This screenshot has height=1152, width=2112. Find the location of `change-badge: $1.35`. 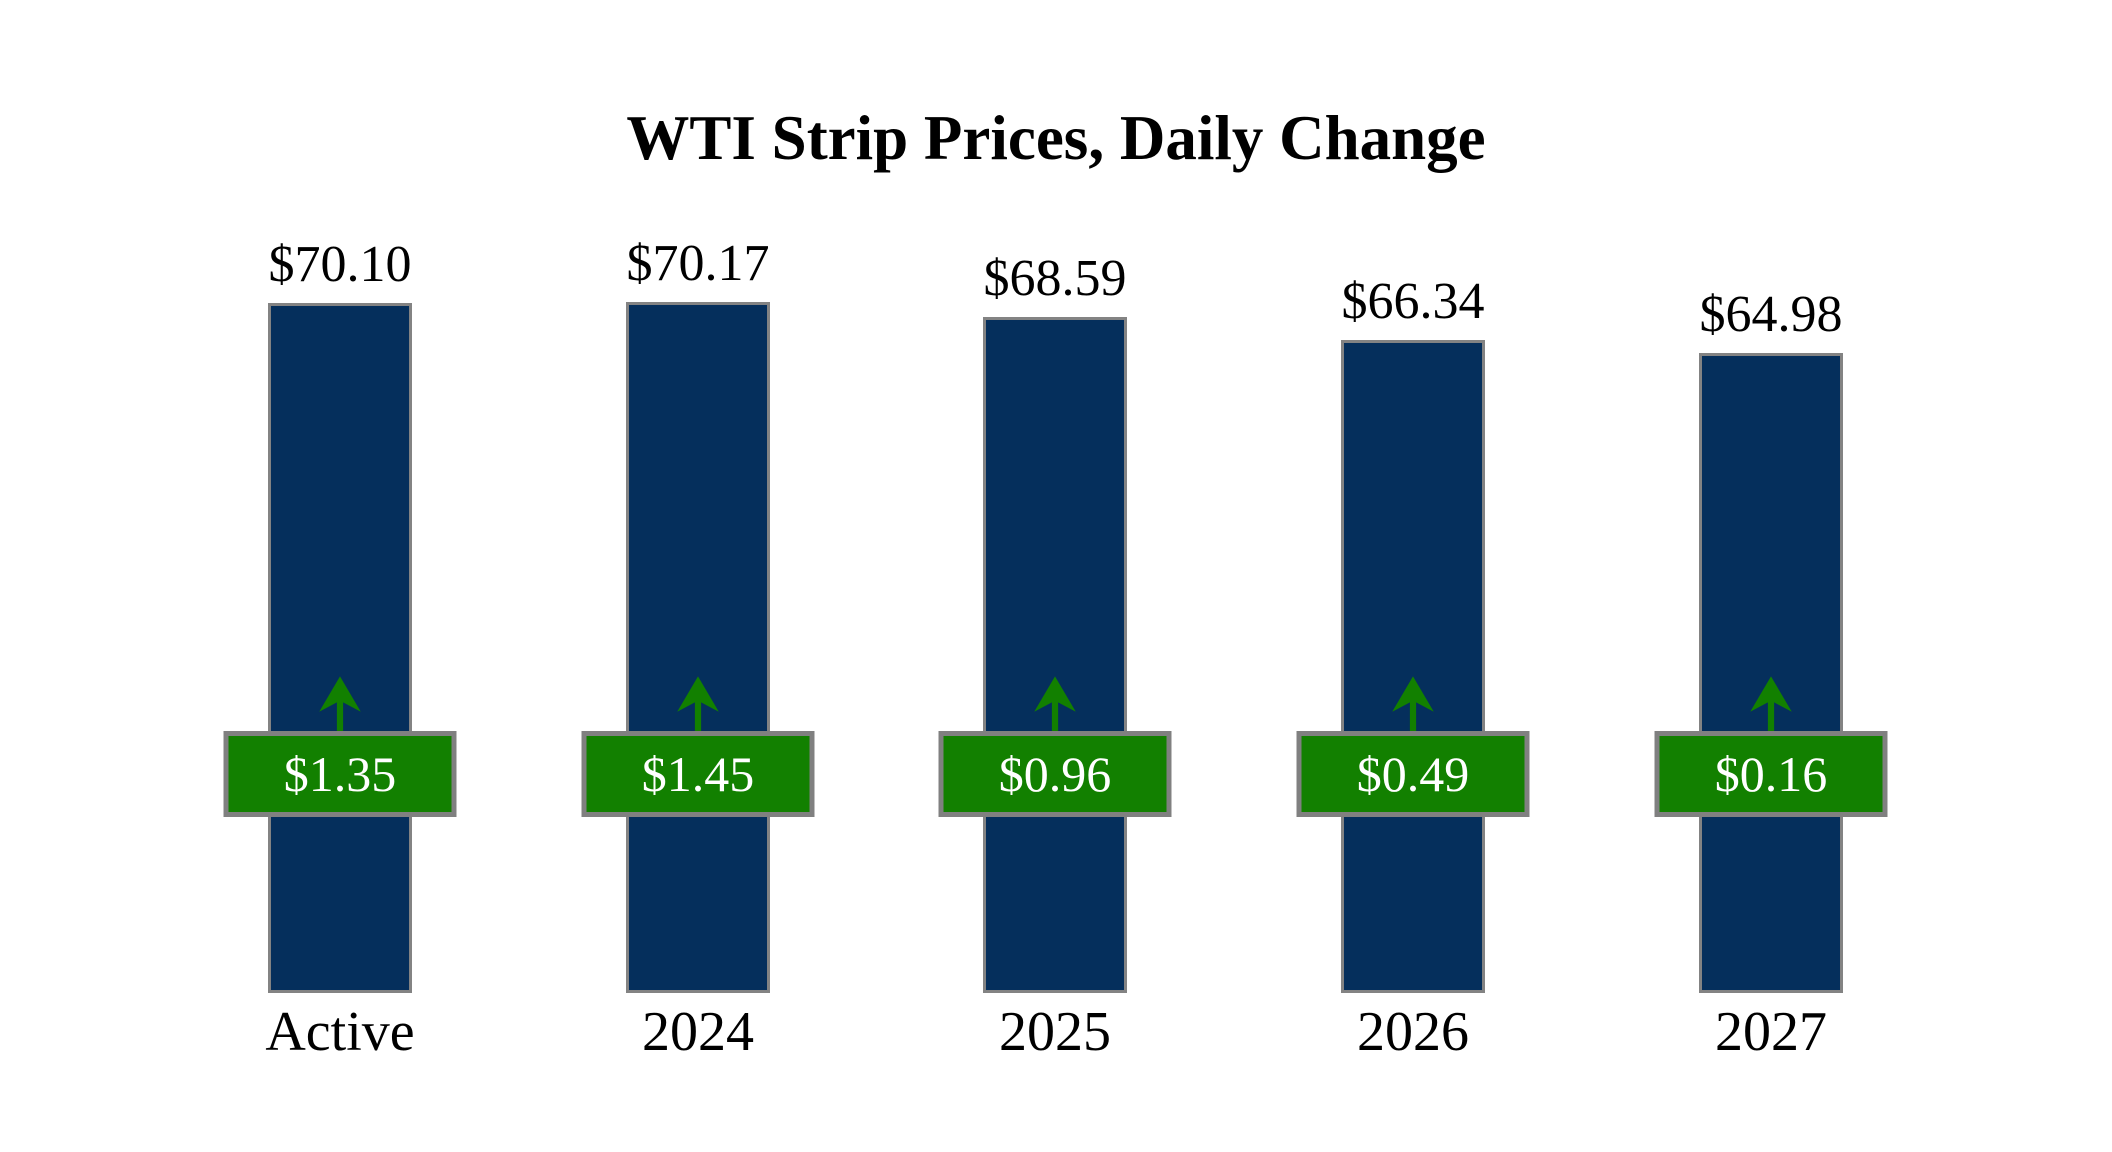

change-badge: $1.35 is located at coordinates (340, 774).